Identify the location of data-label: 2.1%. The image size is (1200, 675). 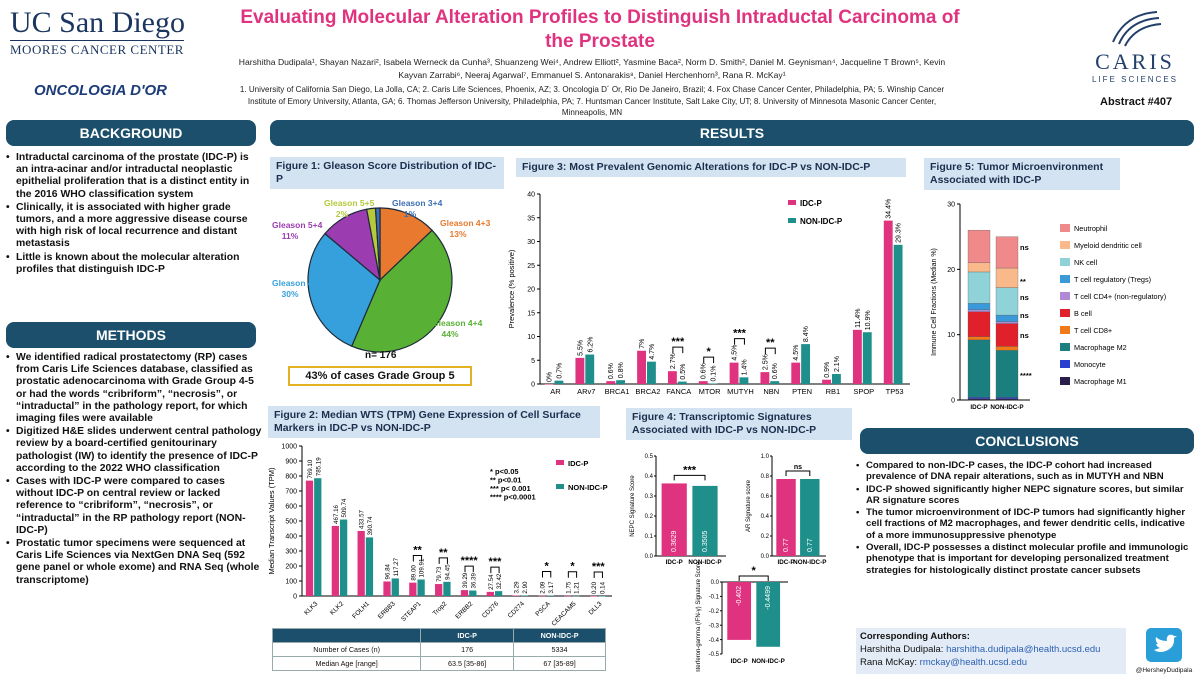
(837, 364).